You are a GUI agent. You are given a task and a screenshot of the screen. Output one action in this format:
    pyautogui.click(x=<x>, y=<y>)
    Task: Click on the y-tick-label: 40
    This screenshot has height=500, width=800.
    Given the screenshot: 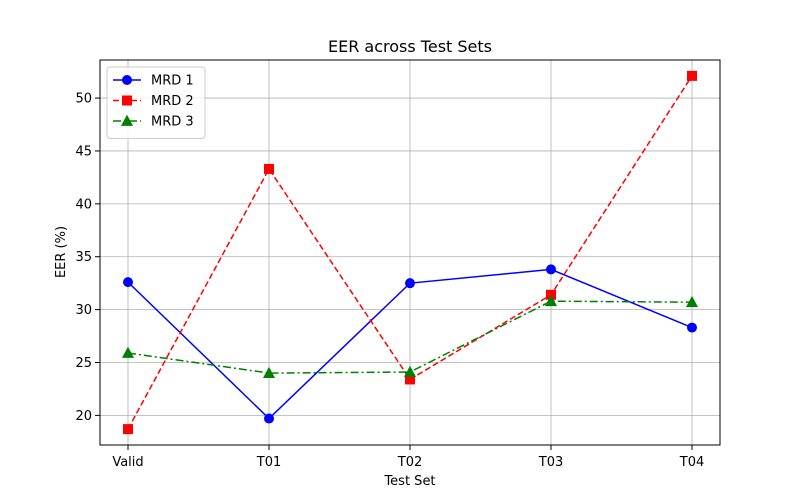 What is the action you would take?
    pyautogui.click(x=83, y=204)
    